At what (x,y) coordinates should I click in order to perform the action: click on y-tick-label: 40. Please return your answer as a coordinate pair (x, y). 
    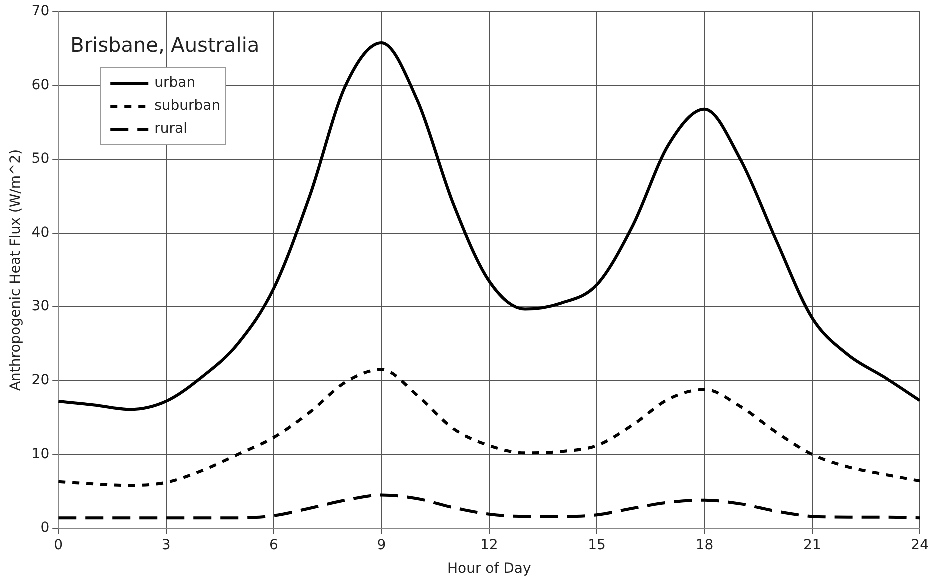
    Looking at the image, I should click on (41, 232).